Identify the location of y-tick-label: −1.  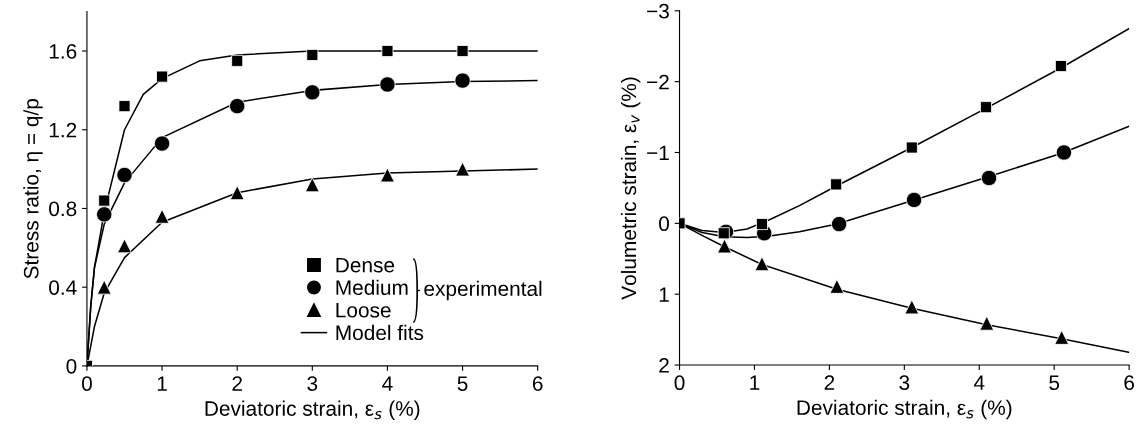
(658, 153).